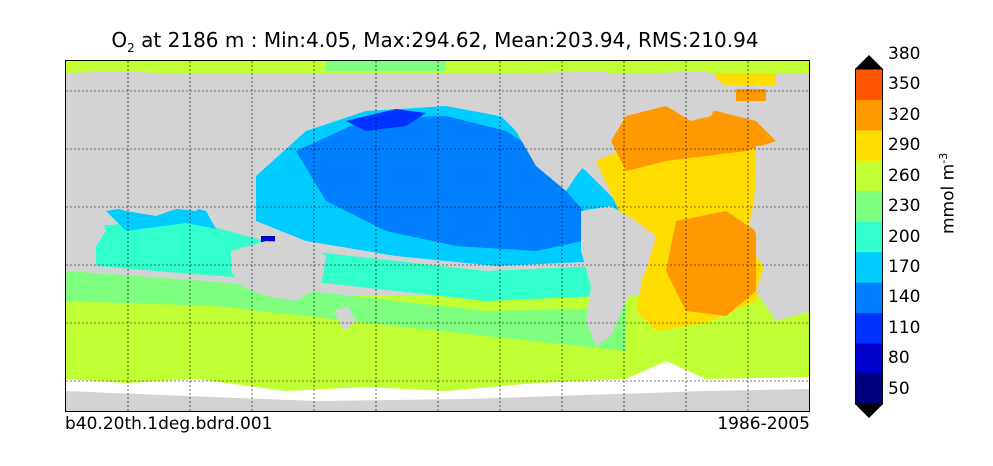 This screenshot has width=993, height=466. What do you see at coordinates (86, 238) in the screenshot?
I see `africa-east-land` at bounding box center [86, 238].